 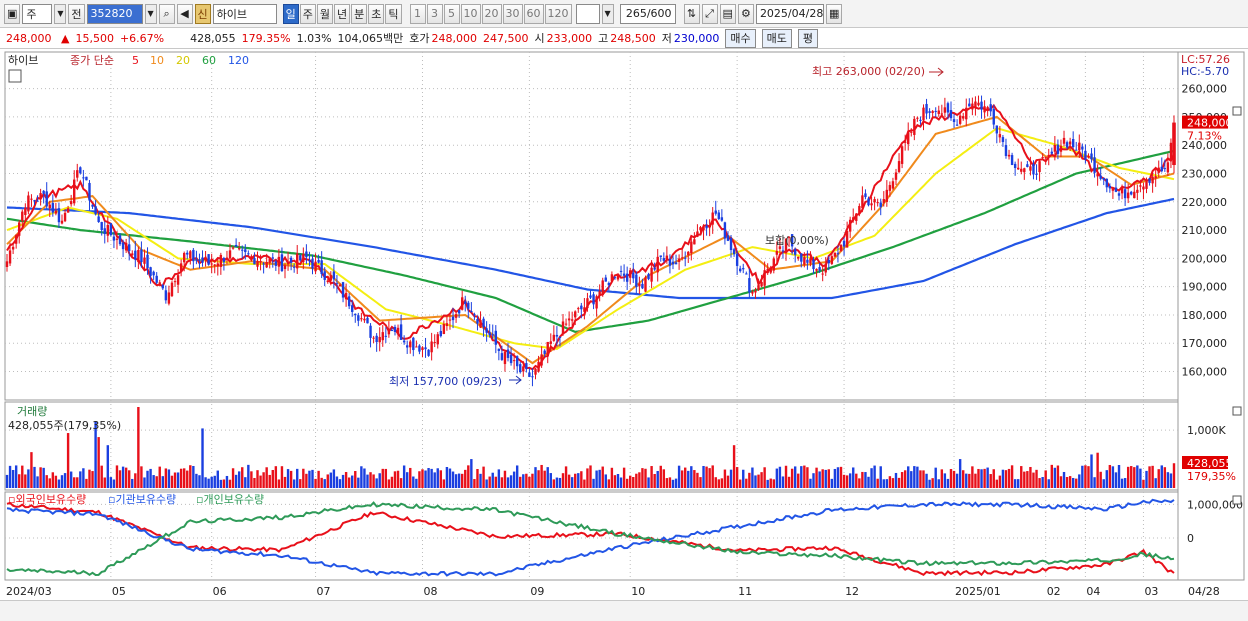 What do you see at coordinates (470, 13) in the screenshot?
I see `interval-button-10: 10` at bounding box center [470, 13].